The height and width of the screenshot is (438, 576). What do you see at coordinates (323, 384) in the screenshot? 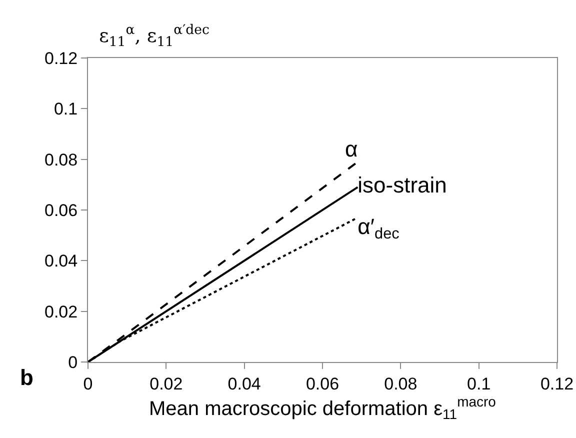
I see `x-tick-label: 0.06` at bounding box center [323, 384].